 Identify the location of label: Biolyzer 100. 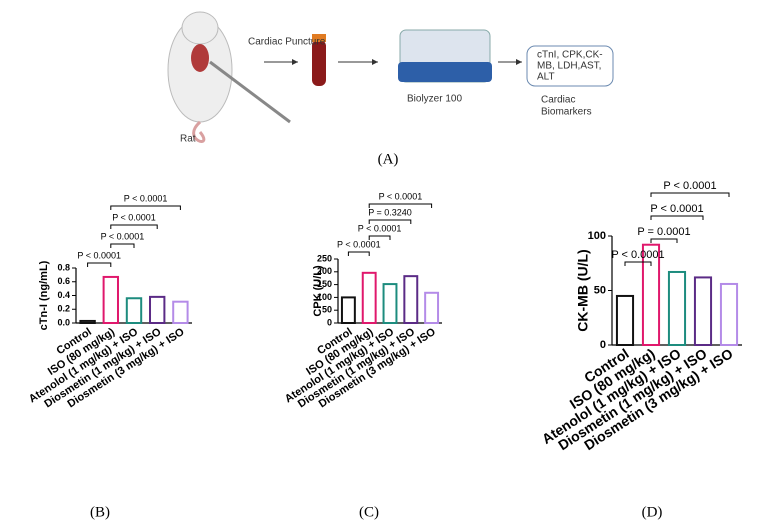
(434, 99).